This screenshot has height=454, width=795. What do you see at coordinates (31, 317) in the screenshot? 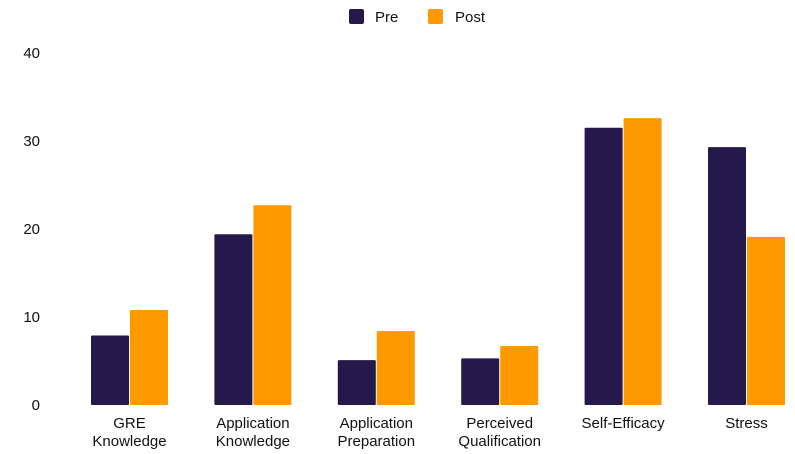
I see `y-tick-label: 10` at bounding box center [31, 317].